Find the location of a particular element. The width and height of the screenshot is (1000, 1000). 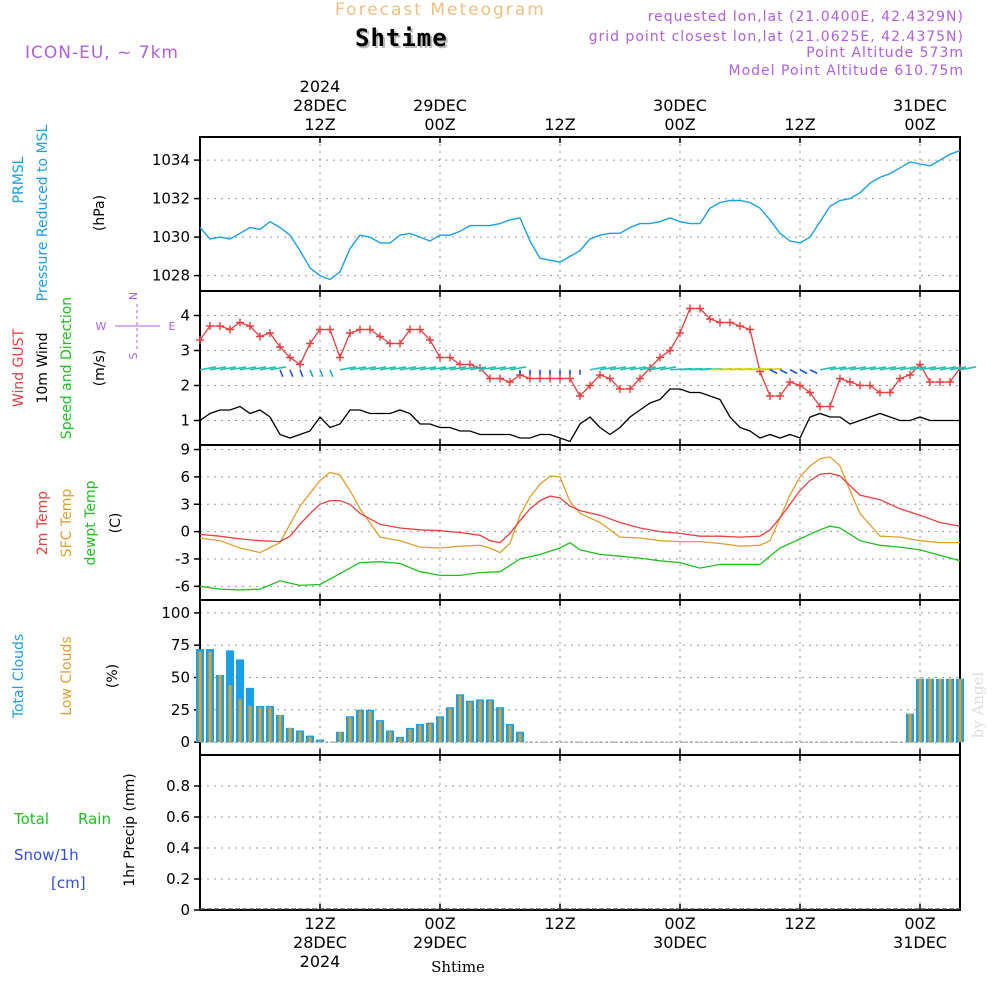

y-tick-label: 0 is located at coordinates (185, 532).